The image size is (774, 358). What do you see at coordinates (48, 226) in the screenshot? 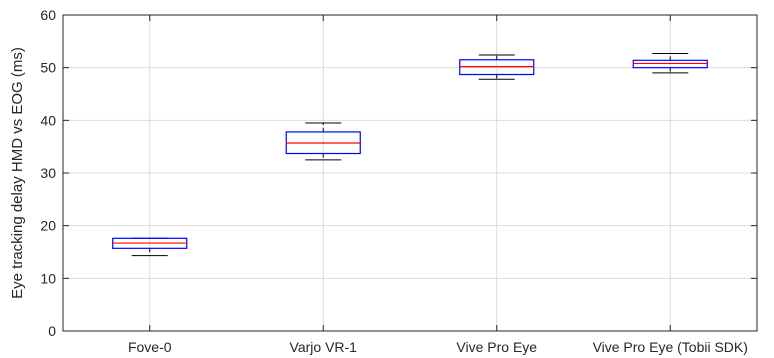
I see `y-tick-label: 20` at bounding box center [48, 226].